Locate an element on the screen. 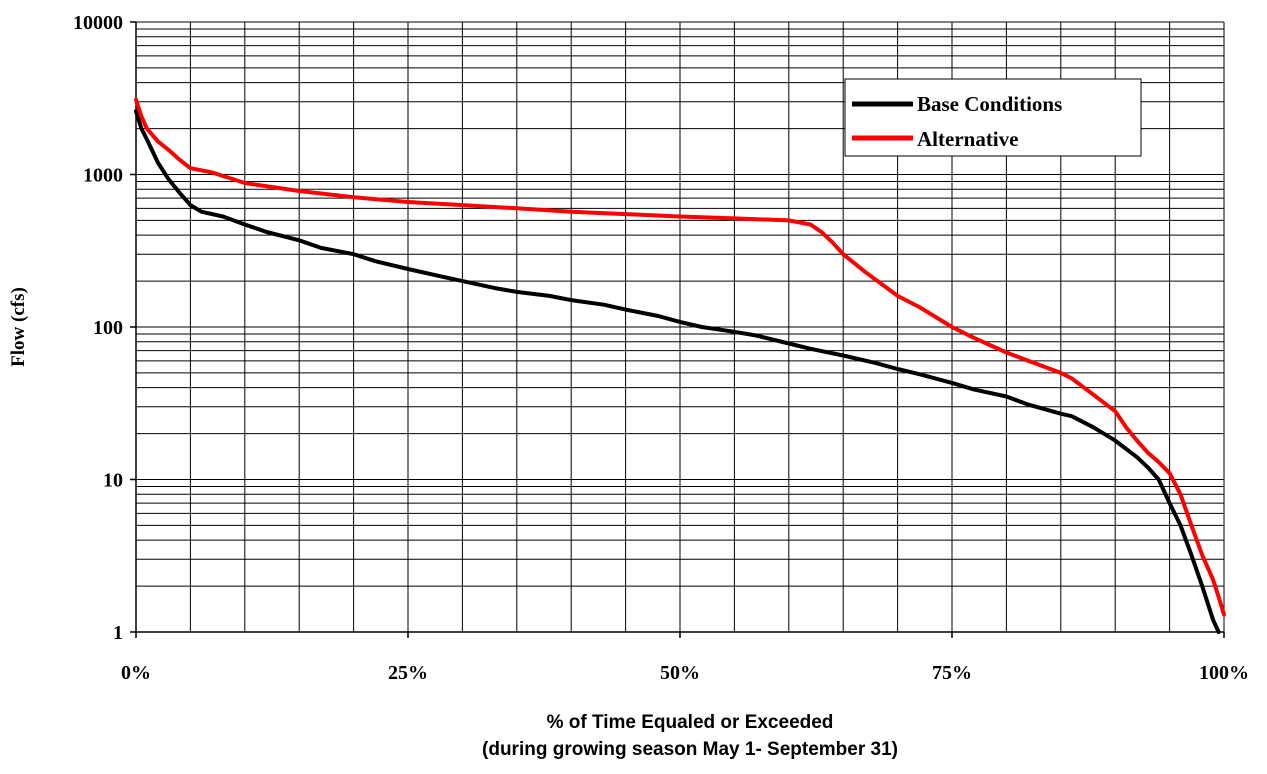 Image resolution: width=1267 pixels, height=774 pixels. y-tick-label: 10000 is located at coordinates (98, 23).